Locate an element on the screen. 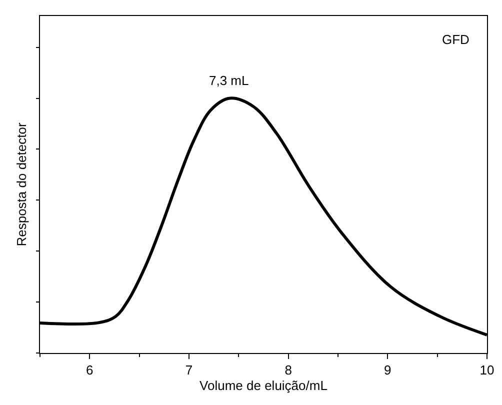 The height and width of the screenshot is (405, 502). y-axis-title: Resposta do detector is located at coordinates (21, 184).